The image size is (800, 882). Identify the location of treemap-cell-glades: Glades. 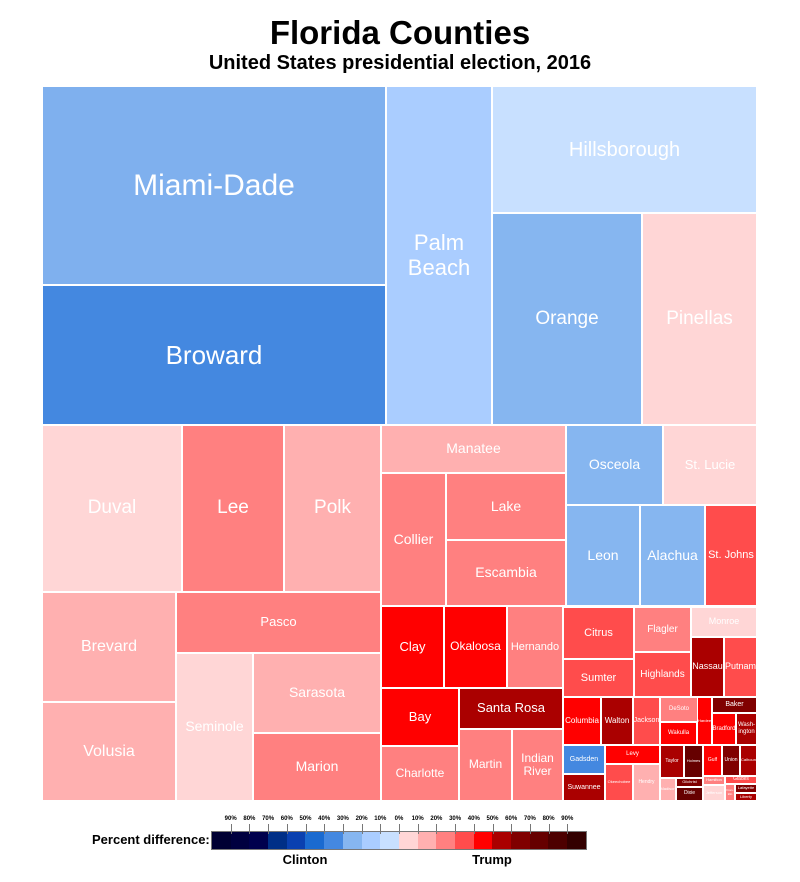
(741, 780).